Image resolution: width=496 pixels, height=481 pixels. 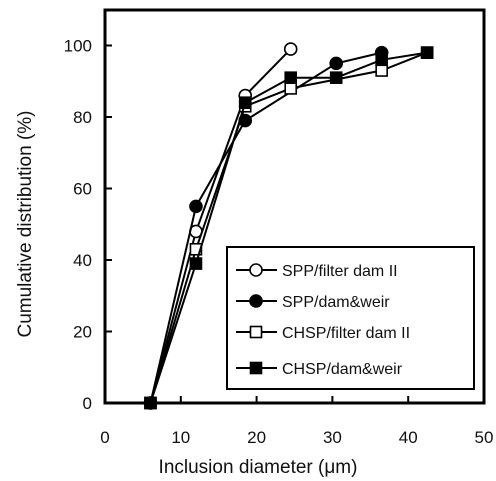 What do you see at coordinates (82, 189) in the screenshot?
I see `y-tick-label: 60` at bounding box center [82, 189].